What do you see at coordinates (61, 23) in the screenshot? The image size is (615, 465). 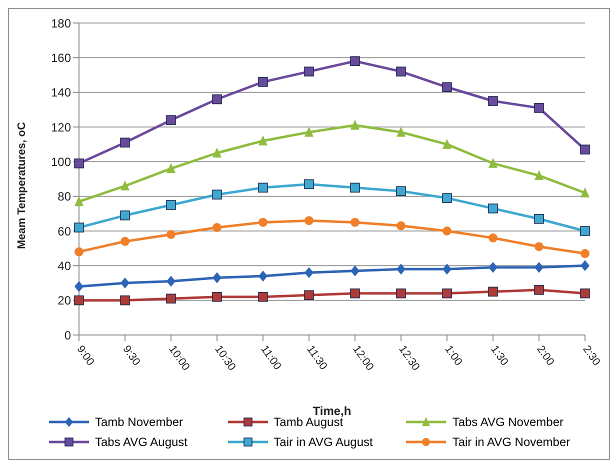 I see `y-tick-label: 180` at bounding box center [61, 23].